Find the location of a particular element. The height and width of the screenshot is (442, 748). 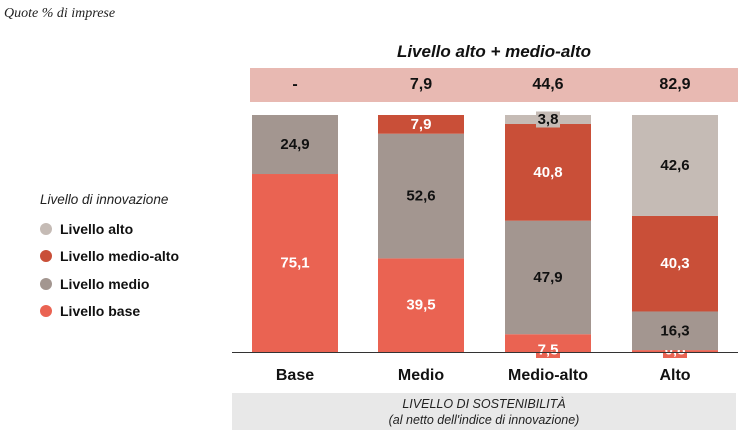

summary-value: 7,9 is located at coordinates (421, 84).